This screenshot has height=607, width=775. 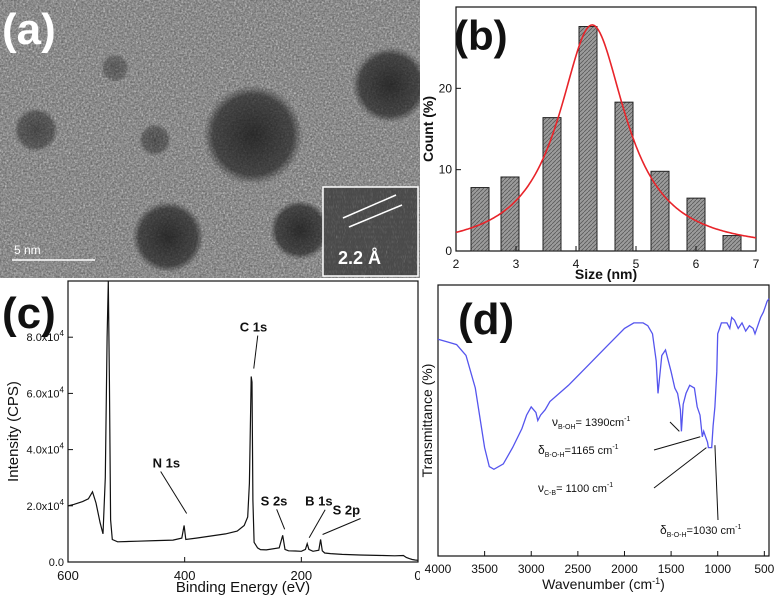 I want to click on ftir-spectrum-line, so click(x=603, y=384).